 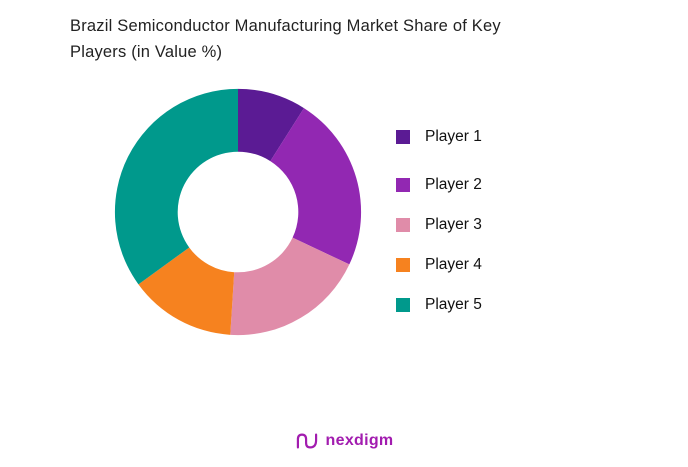 What do you see at coordinates (306, 441) in the screenshot?
I see `nexdigm-logo-icon` at bounding box center [306, 441].